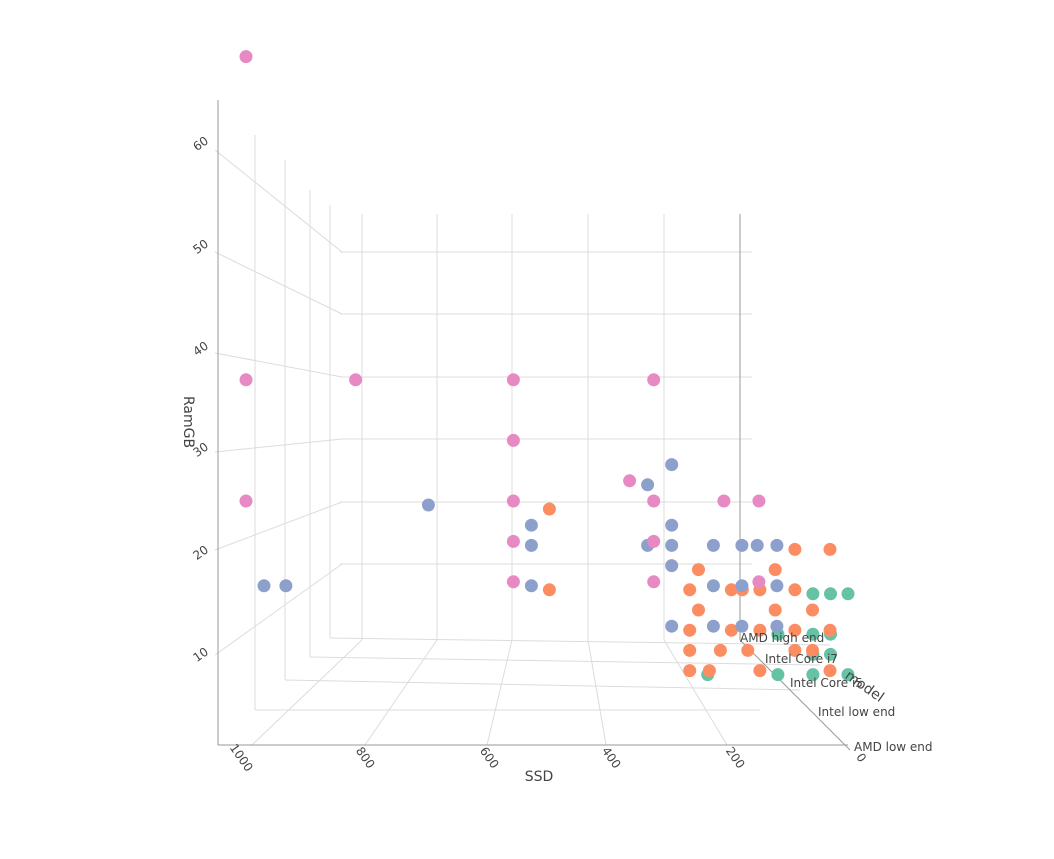 This screenshot has height=859, width=1054. Describe the element at coordinates (365, 757) in the screenshot. I see `x-tick-label: 800` at that location.